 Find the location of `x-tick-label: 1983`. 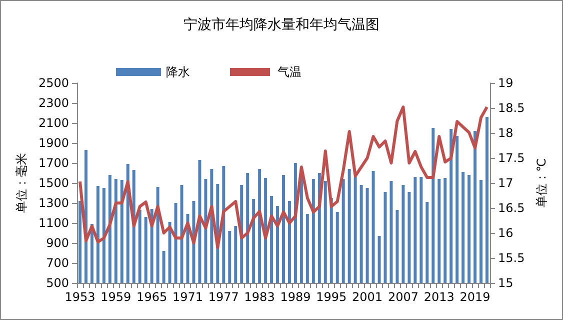

x-tick-label: 1983 is located at coordinates (259, 297).